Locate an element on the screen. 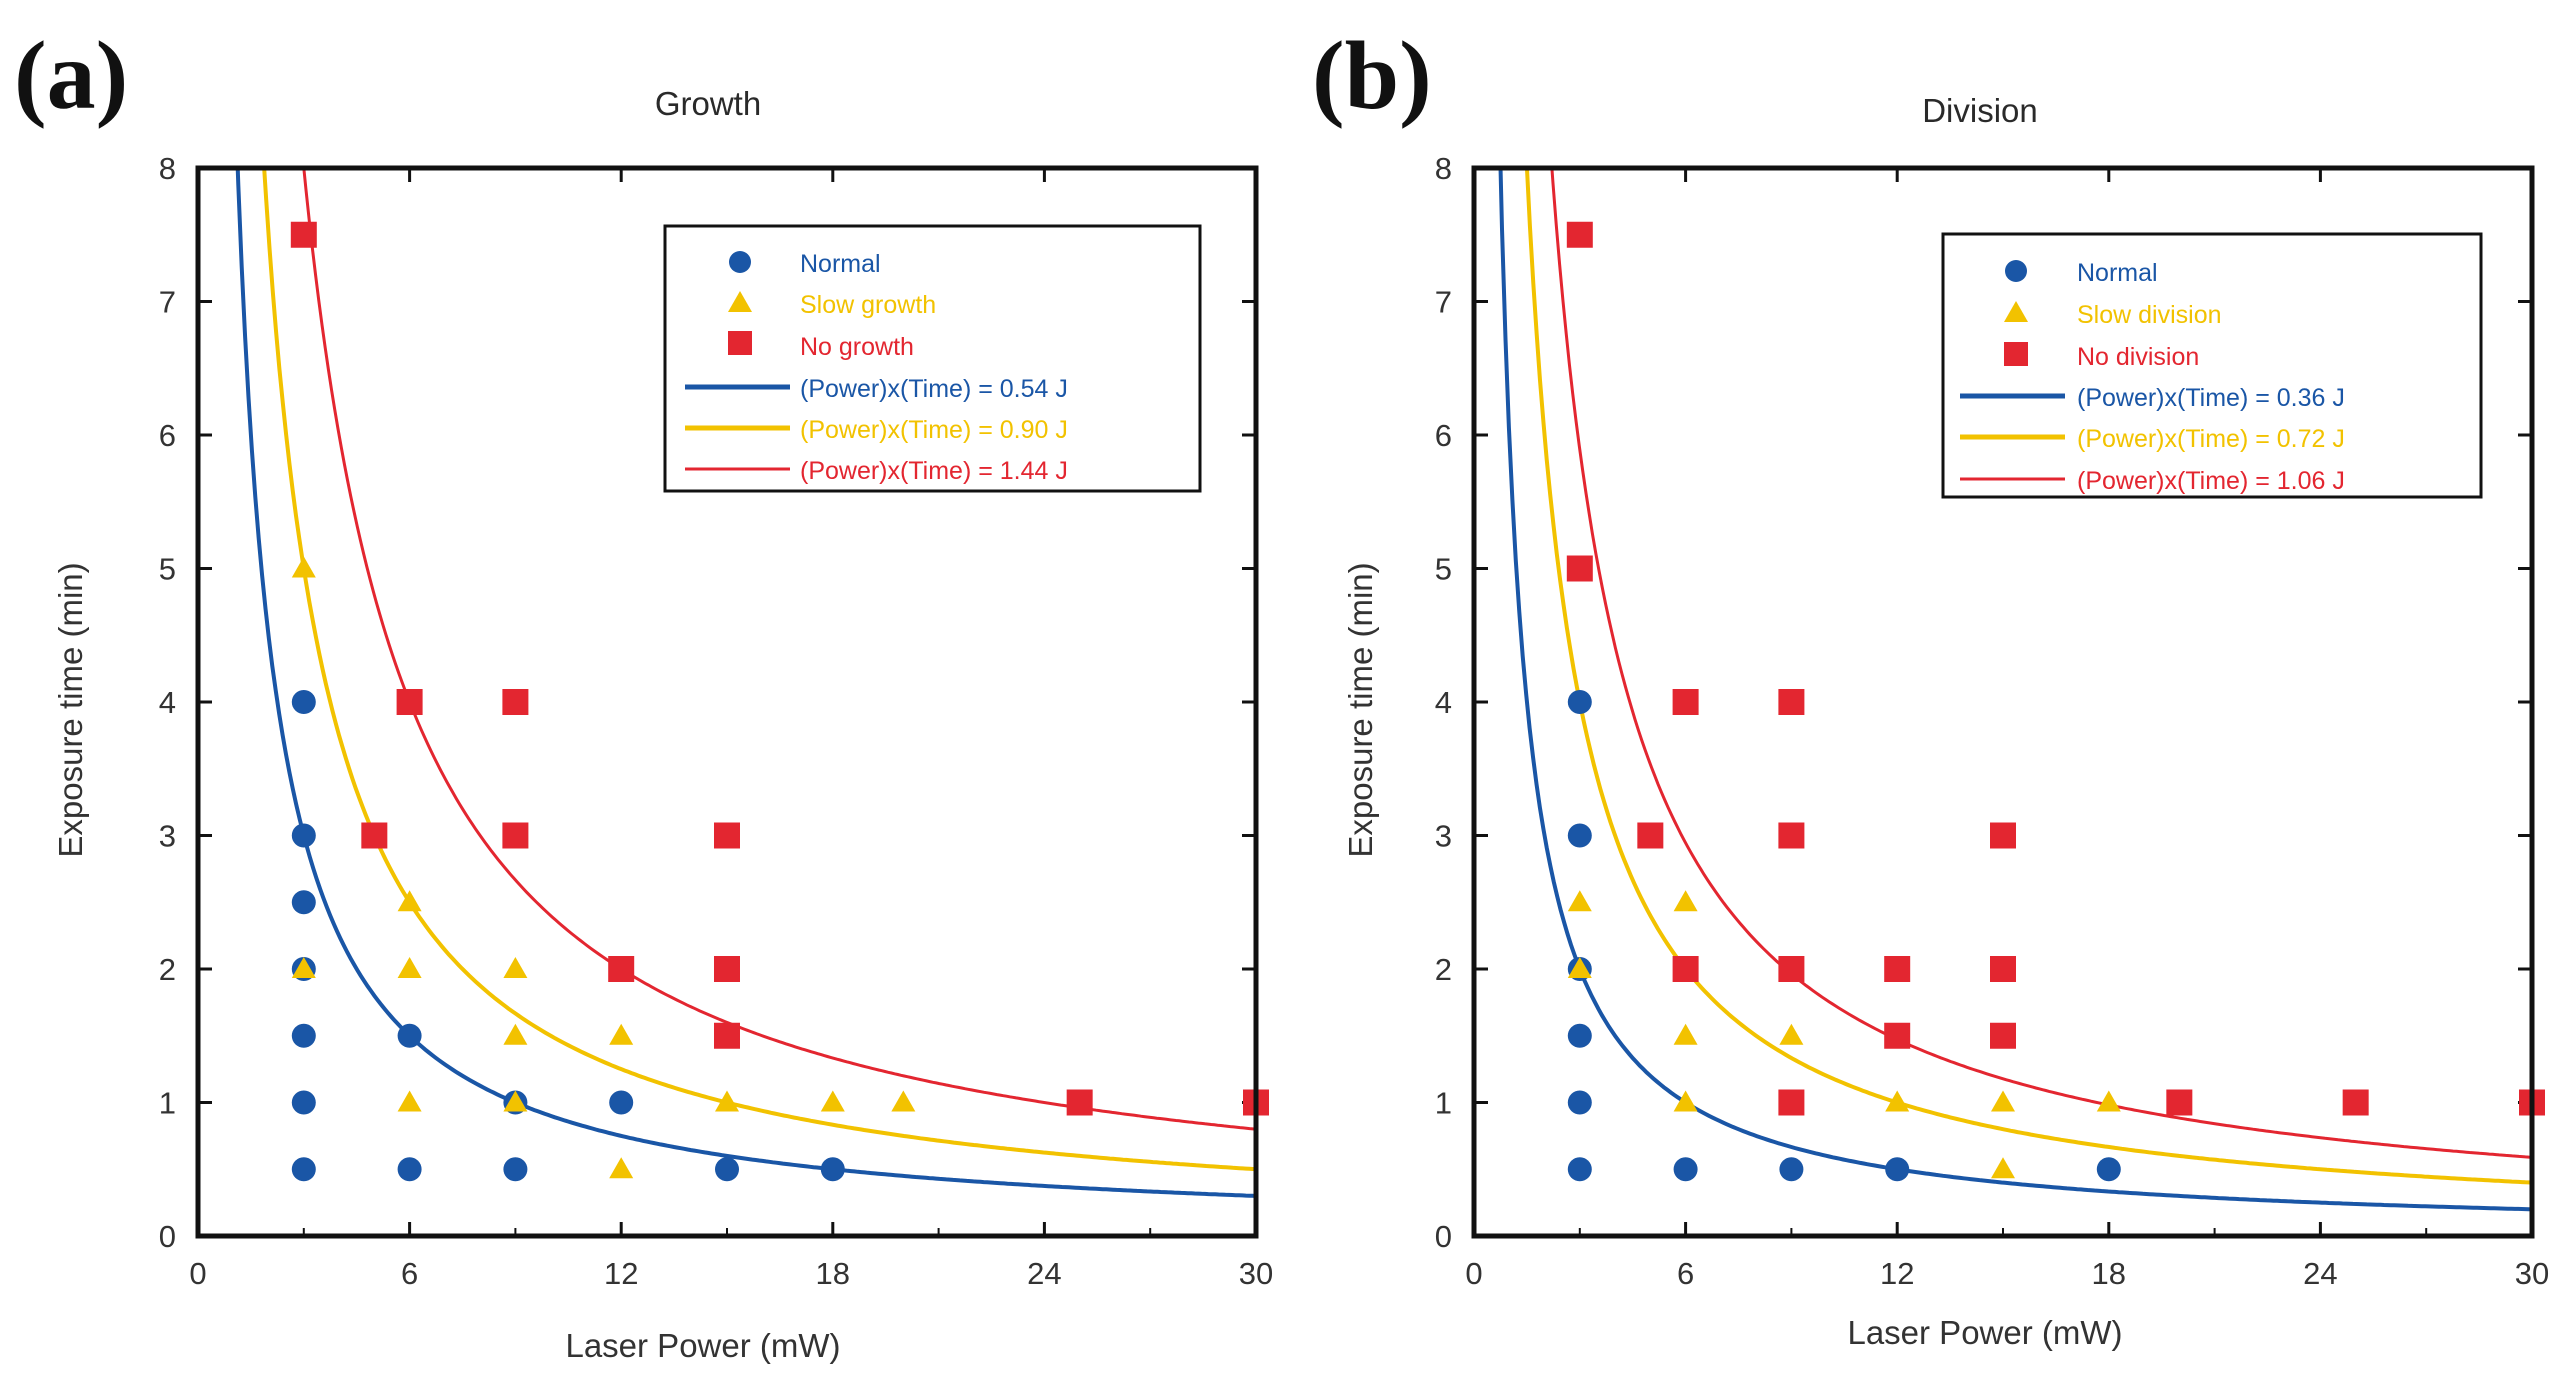 The image size is (2567, 1381). legend-curve-1-label: (Power)x(Time) = 0.54 J is located at coordinates (934, 389).